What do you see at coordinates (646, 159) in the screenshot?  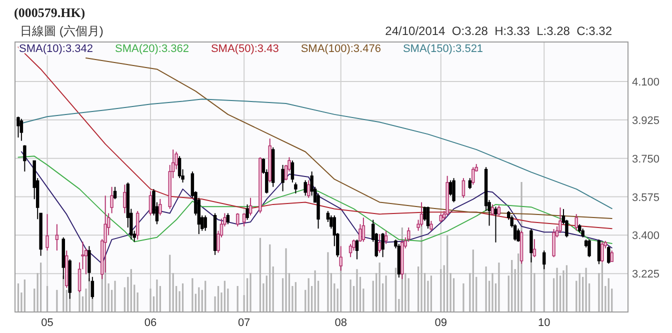 I see `y-tick-label: 3.750` at bounding box center [646, 159].